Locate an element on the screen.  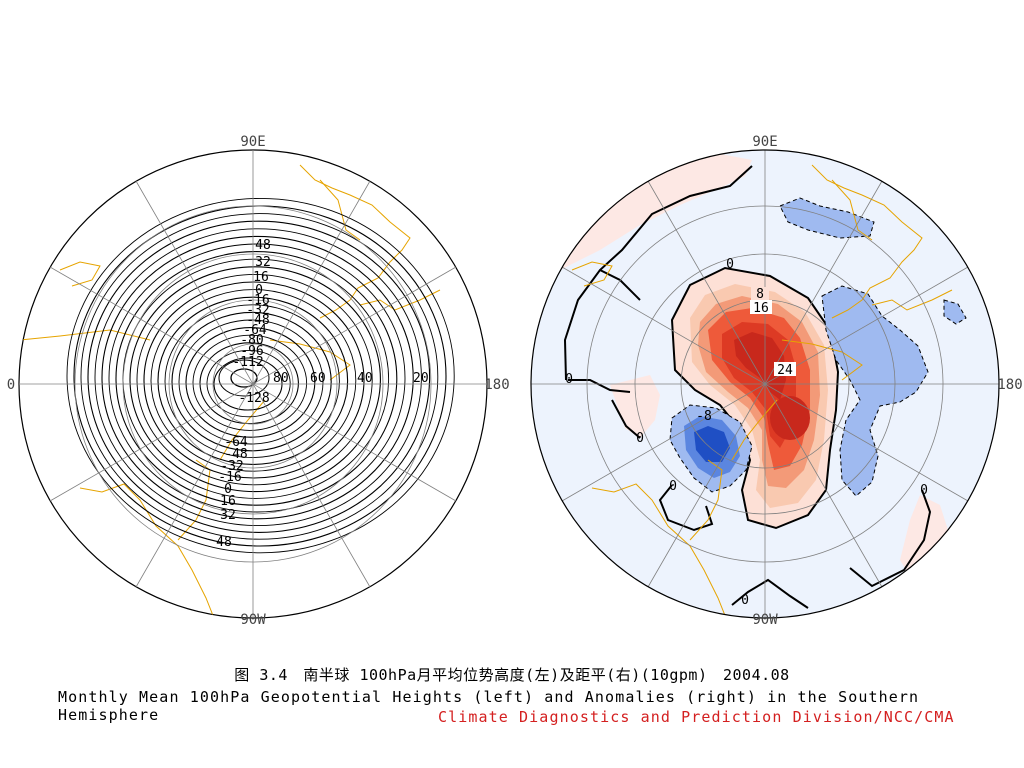
anomaly-contour-label: 8 is located at coordinates (760, 294).